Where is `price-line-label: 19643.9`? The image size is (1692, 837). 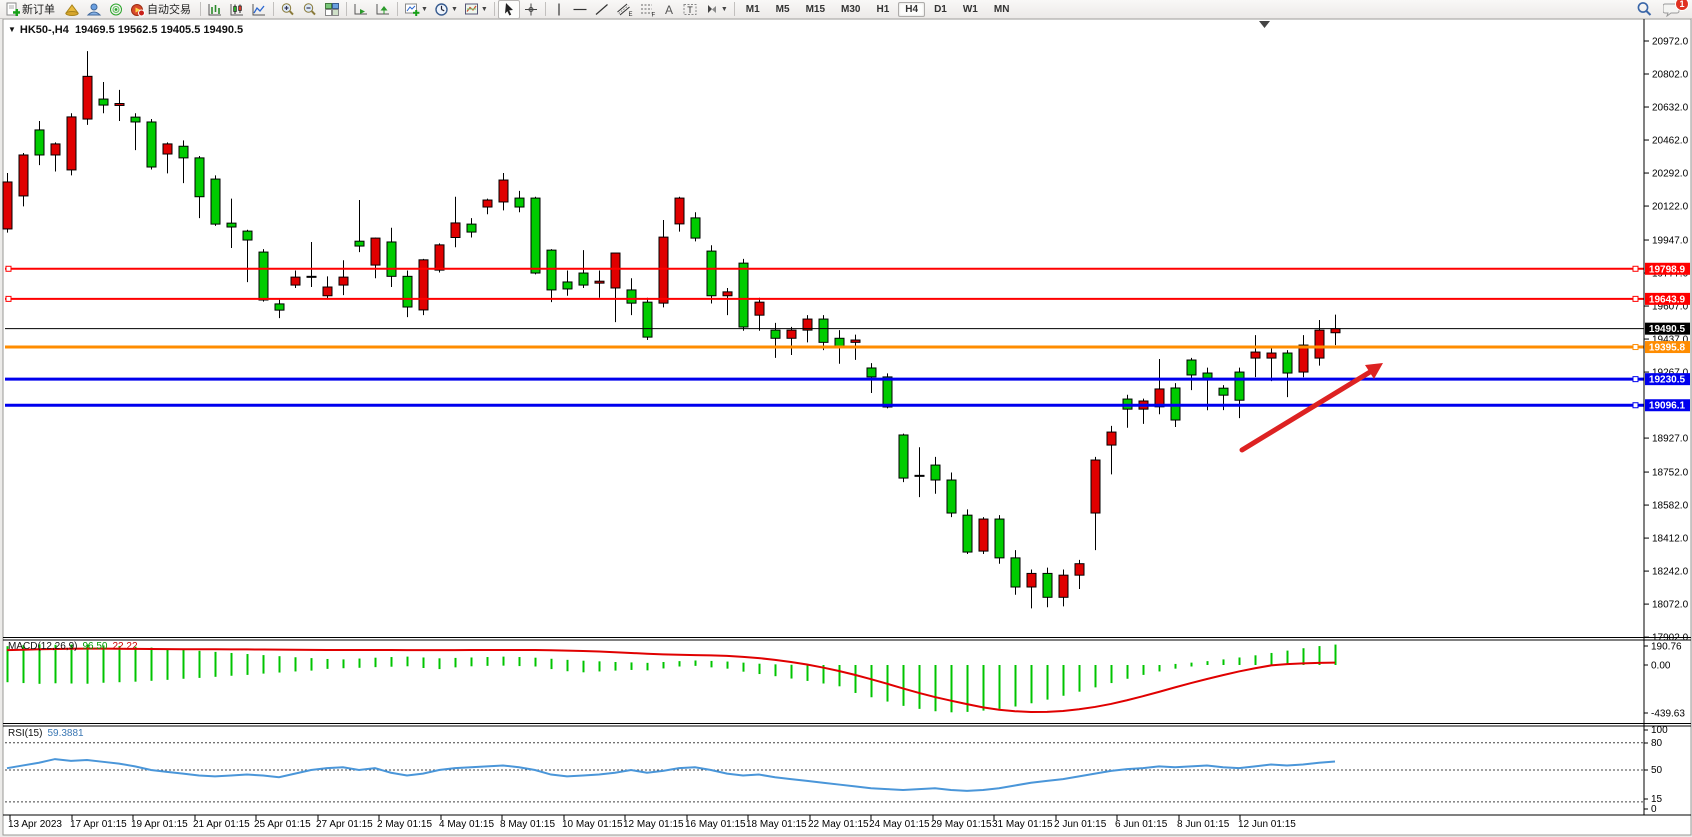
price-line-label: 19643.9 is located at coordinates (1667, 299).